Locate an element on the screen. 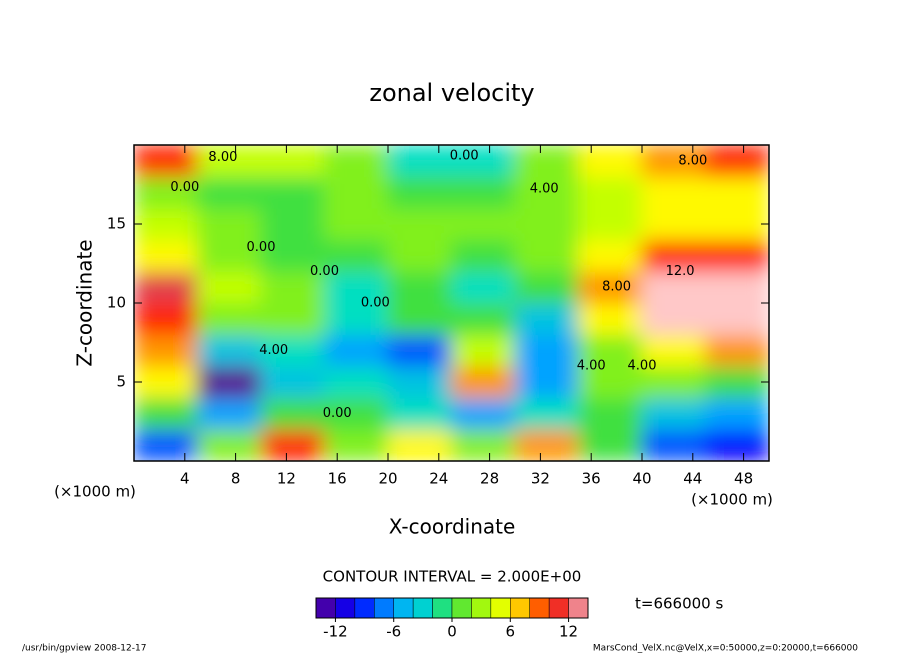 The width and height of the screenshot is (904, 654). contour-interval: CONTOUR INTERVAL = 2.000E+00 is located at coordinates (452, 577).